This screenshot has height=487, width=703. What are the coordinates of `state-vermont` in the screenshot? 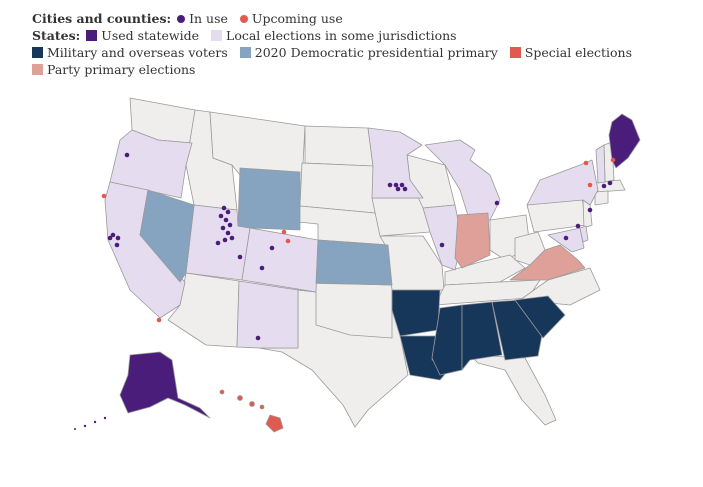 It's located at (600, 164).